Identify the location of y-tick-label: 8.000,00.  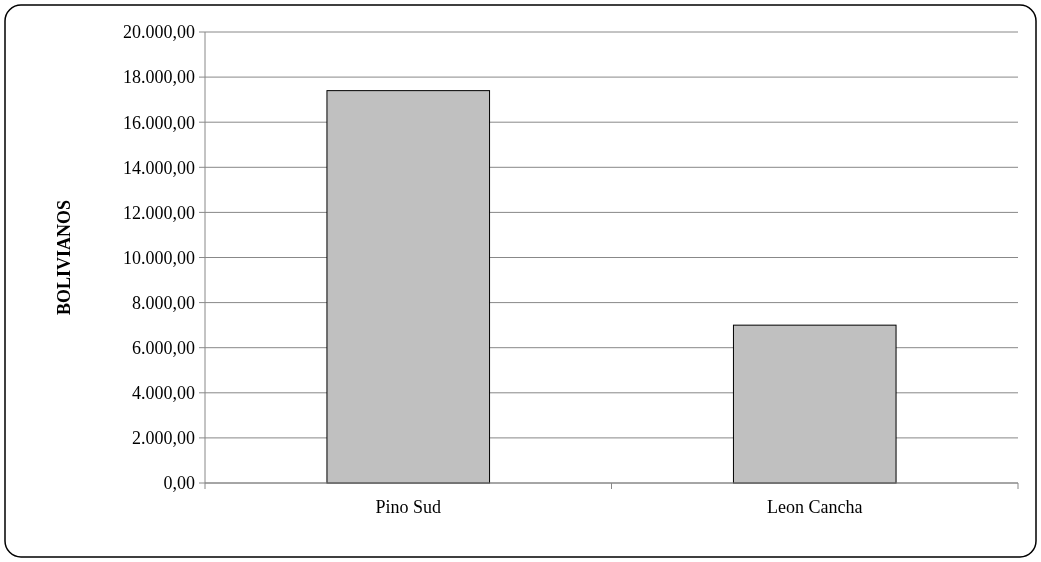
(163, 302).